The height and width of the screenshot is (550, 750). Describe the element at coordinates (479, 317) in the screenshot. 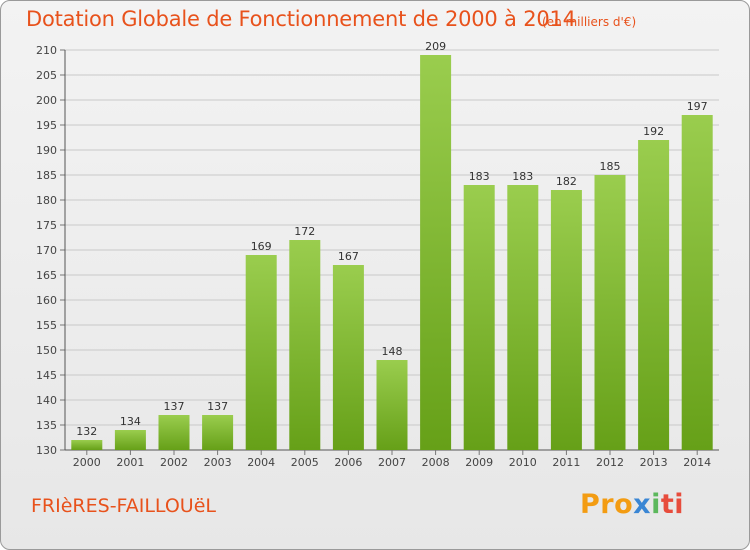

I see `bar-2009` at that location.